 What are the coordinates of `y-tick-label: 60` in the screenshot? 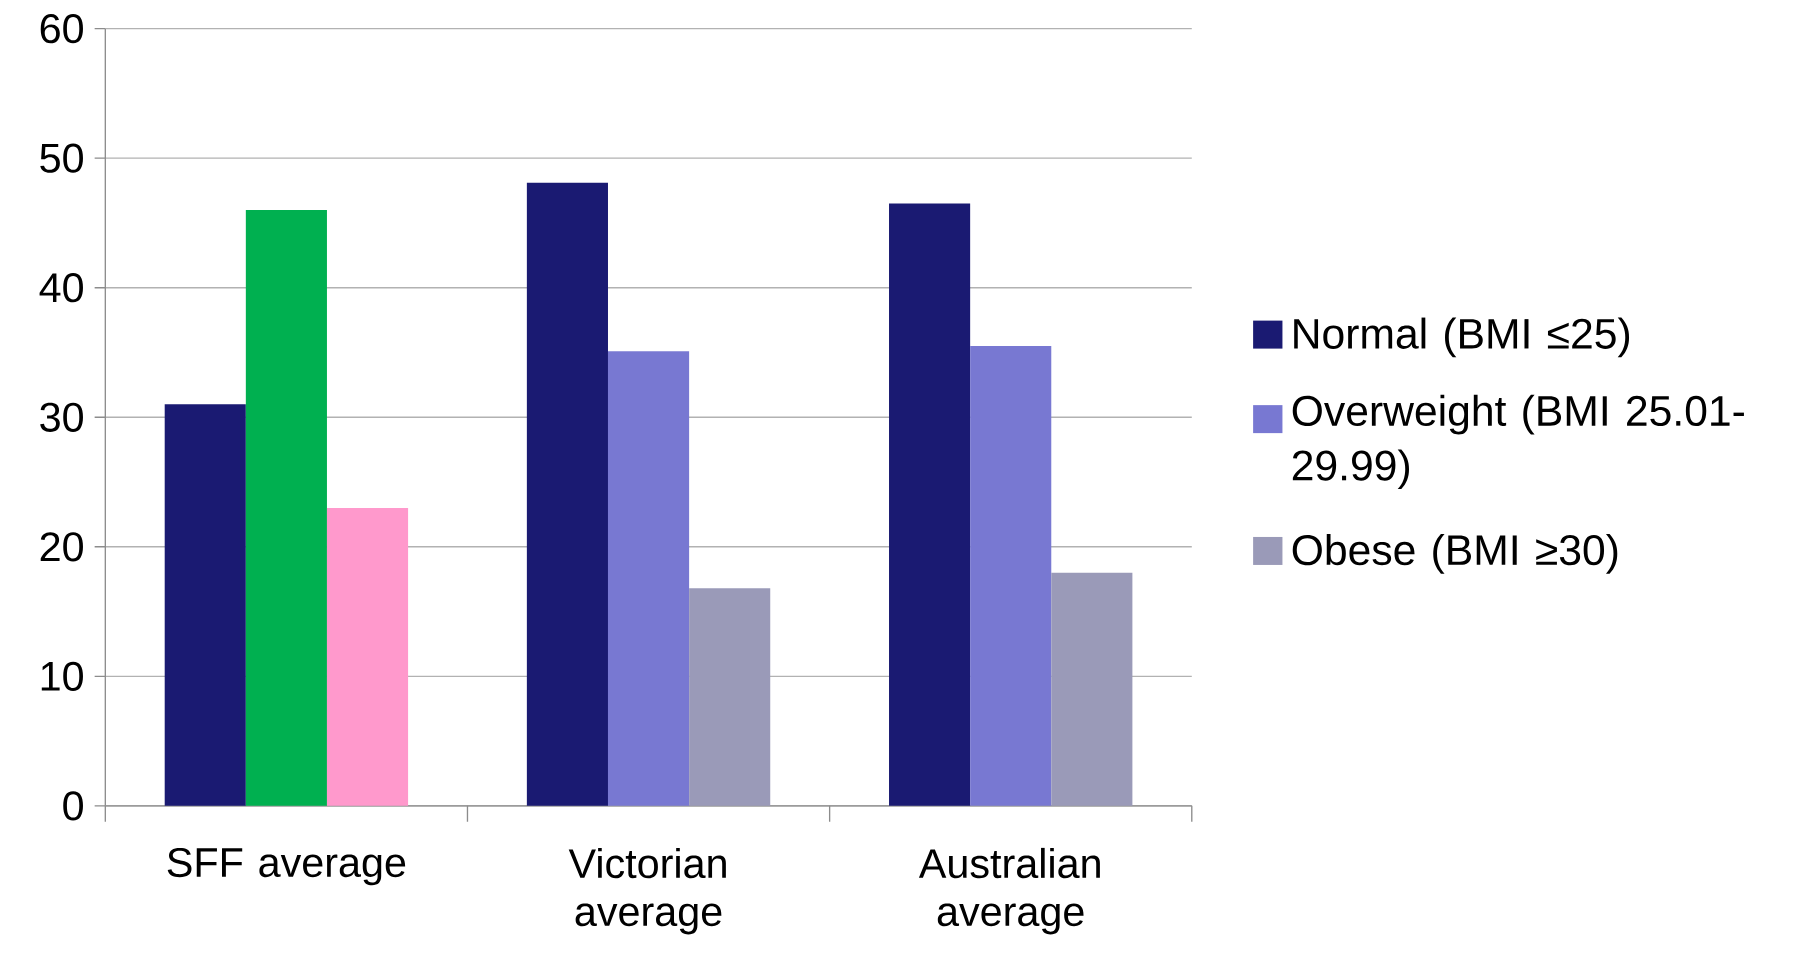 It's located at (61, 29).